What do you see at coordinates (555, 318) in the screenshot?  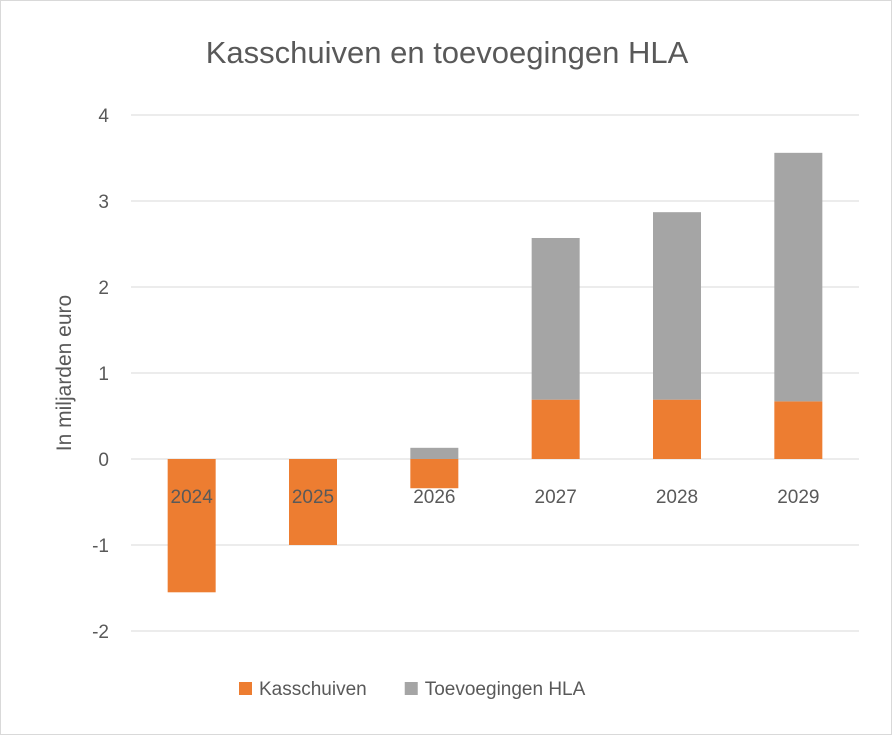 I see `bar-toevoegingen-hla-2027` at bounding box center [555, 318].